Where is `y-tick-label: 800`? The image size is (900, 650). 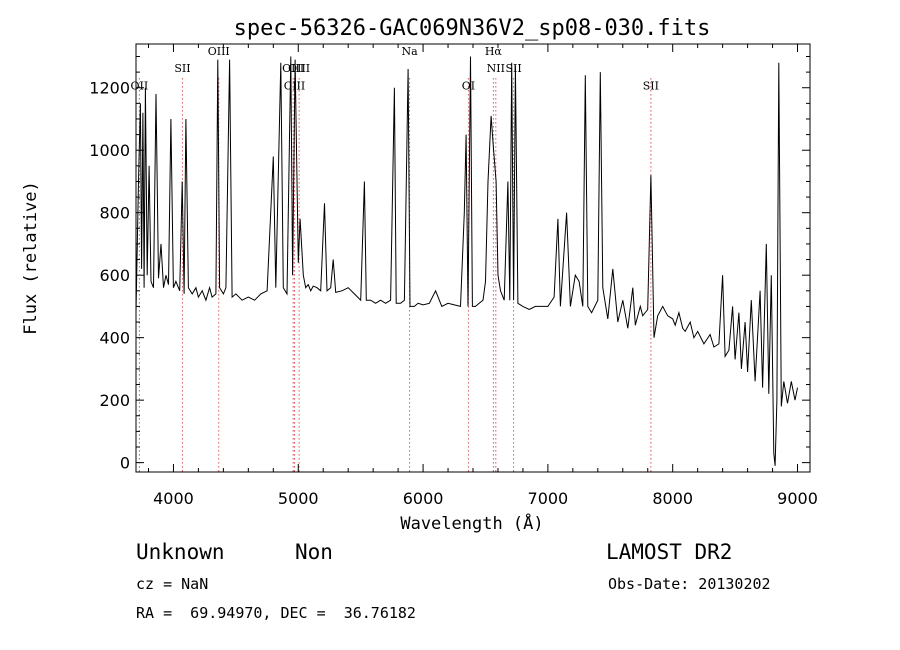
y-tick-label: 800 is located at coordinates (114, 213).